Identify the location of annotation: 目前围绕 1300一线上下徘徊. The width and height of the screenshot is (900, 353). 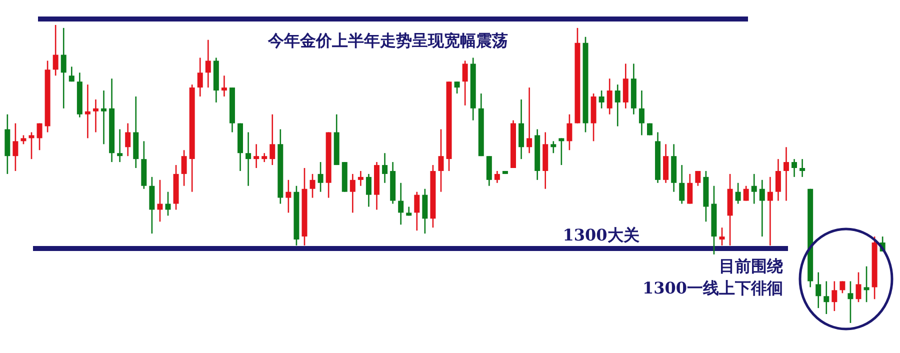
(712, 277).